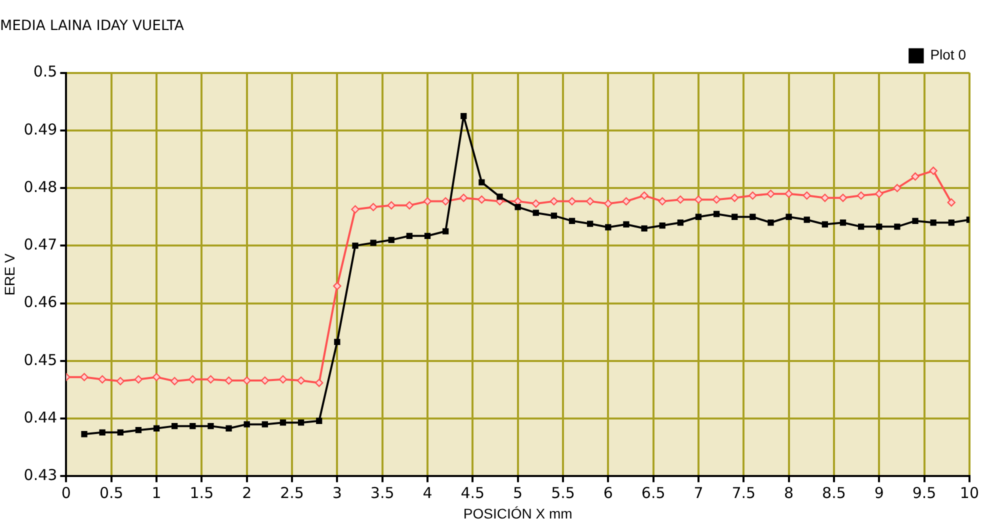  I want to click on x-tick-label: 6, so click(608, 493).